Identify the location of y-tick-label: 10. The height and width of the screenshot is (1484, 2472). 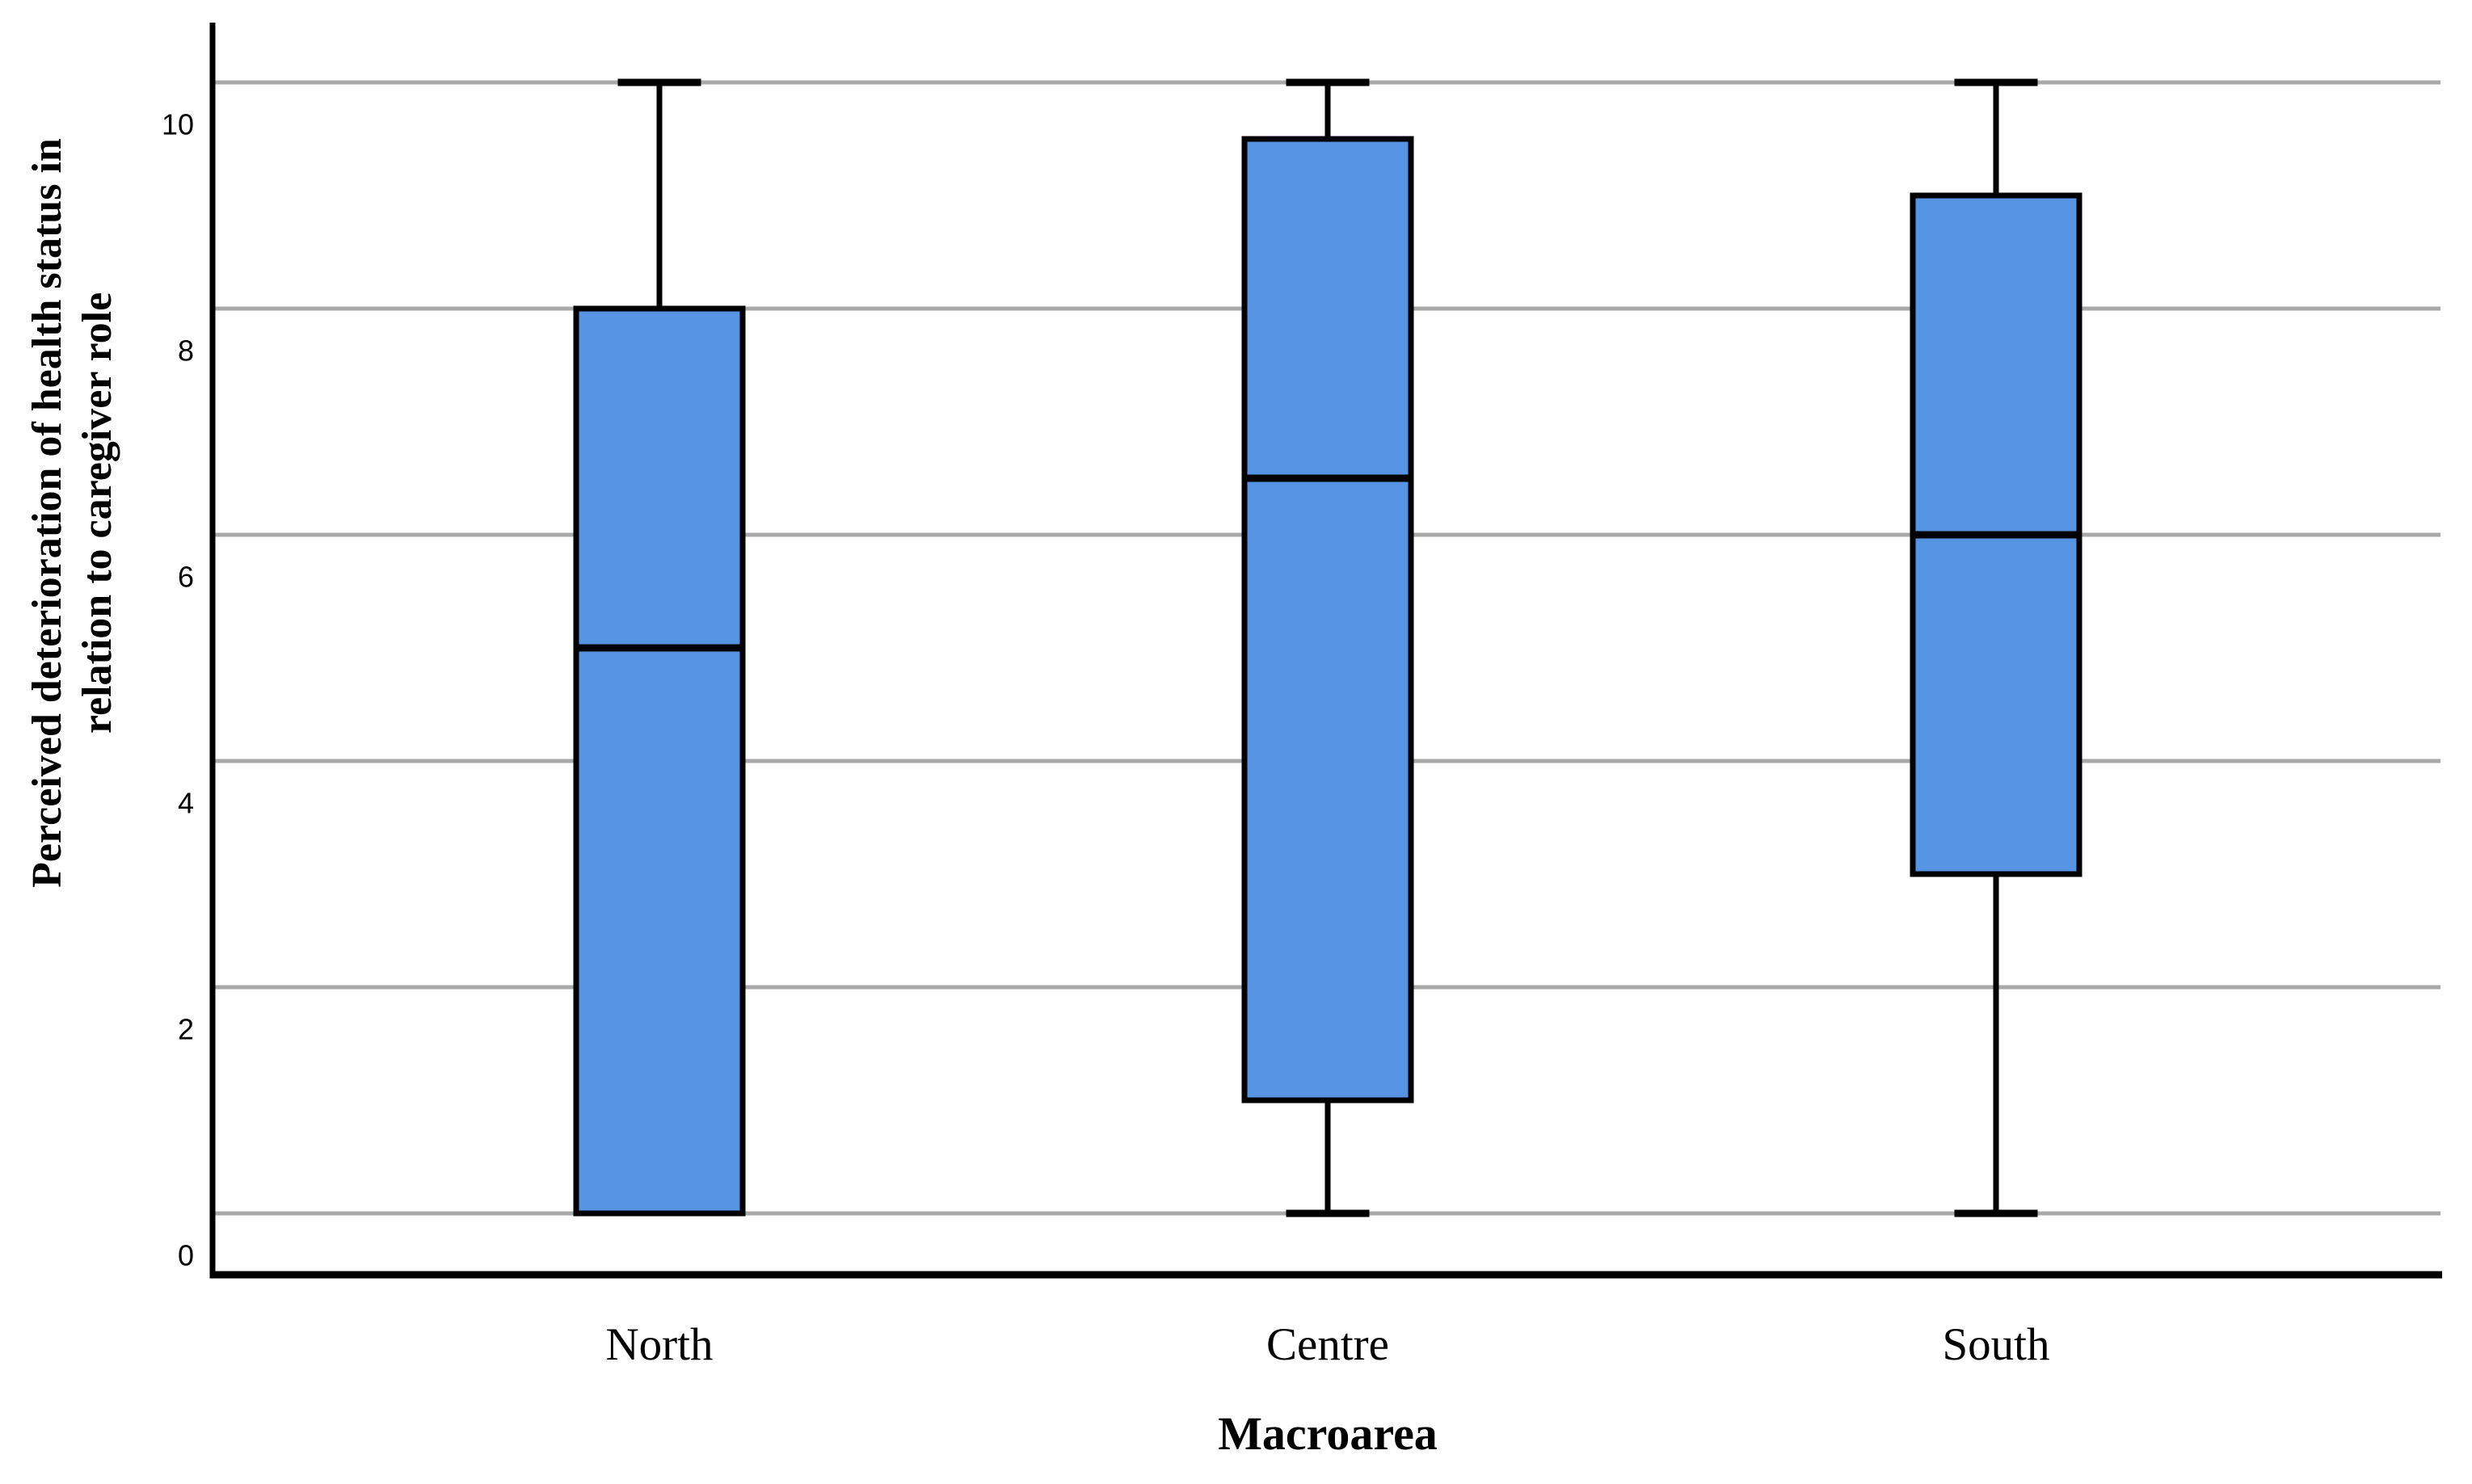
(178, 124).